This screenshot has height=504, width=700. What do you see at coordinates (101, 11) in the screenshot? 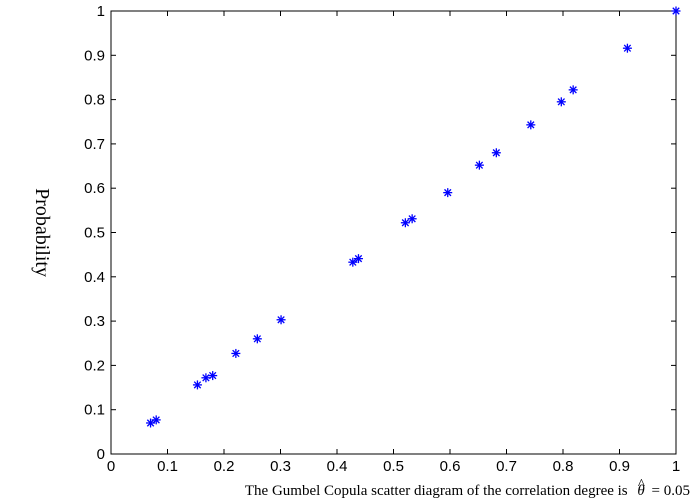
I see `y-tick-label: 1` at bounding box center [101, 11].